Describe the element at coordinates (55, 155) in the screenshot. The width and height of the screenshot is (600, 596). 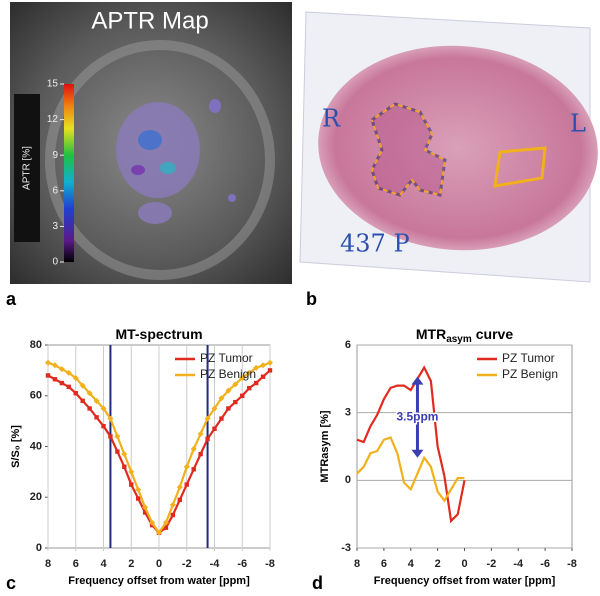
I see `colorbar-tick-label: 9` at that location.